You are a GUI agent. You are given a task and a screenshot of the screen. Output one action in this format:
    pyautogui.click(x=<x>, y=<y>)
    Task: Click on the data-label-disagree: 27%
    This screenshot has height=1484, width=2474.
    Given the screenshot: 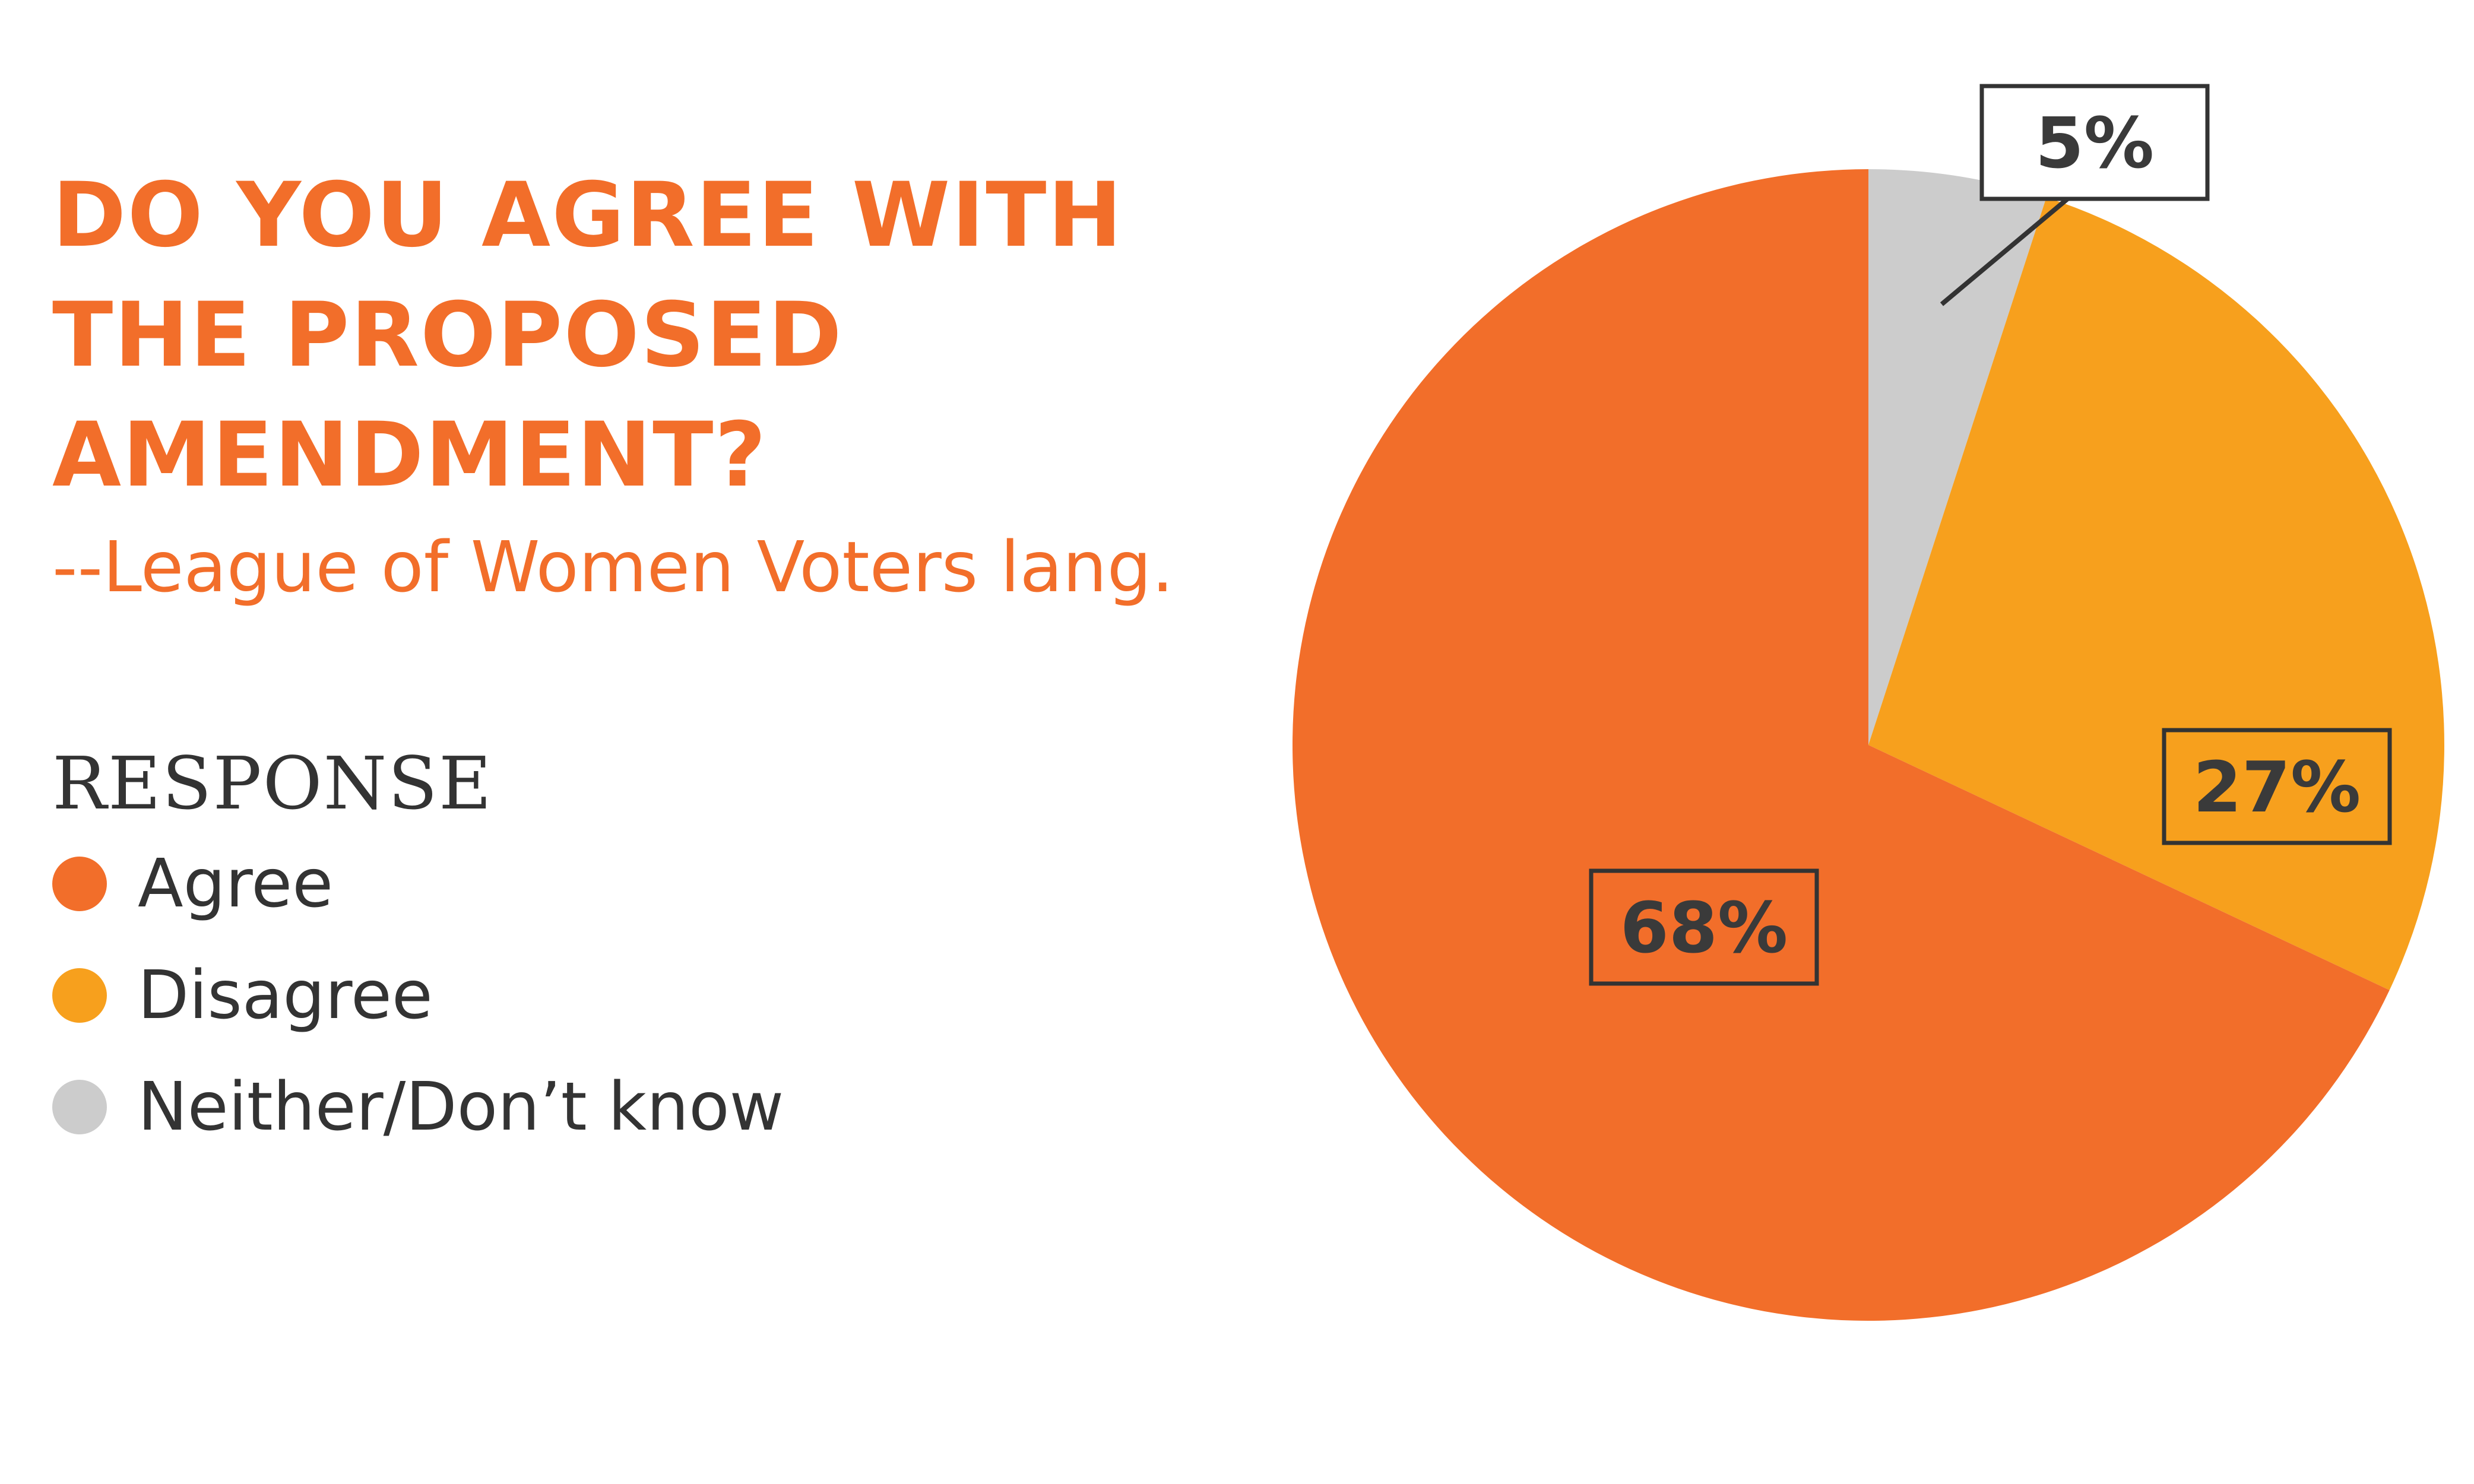 What is the action you would take?
    pyautogui.click(x=2277, y=787)
    